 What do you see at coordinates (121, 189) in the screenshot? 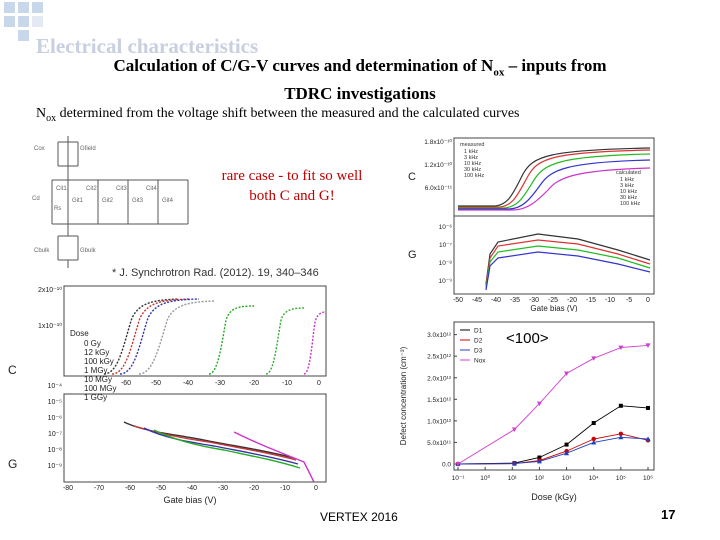
I see `circuit-label: Cit3` at bounding box center [121, 189].